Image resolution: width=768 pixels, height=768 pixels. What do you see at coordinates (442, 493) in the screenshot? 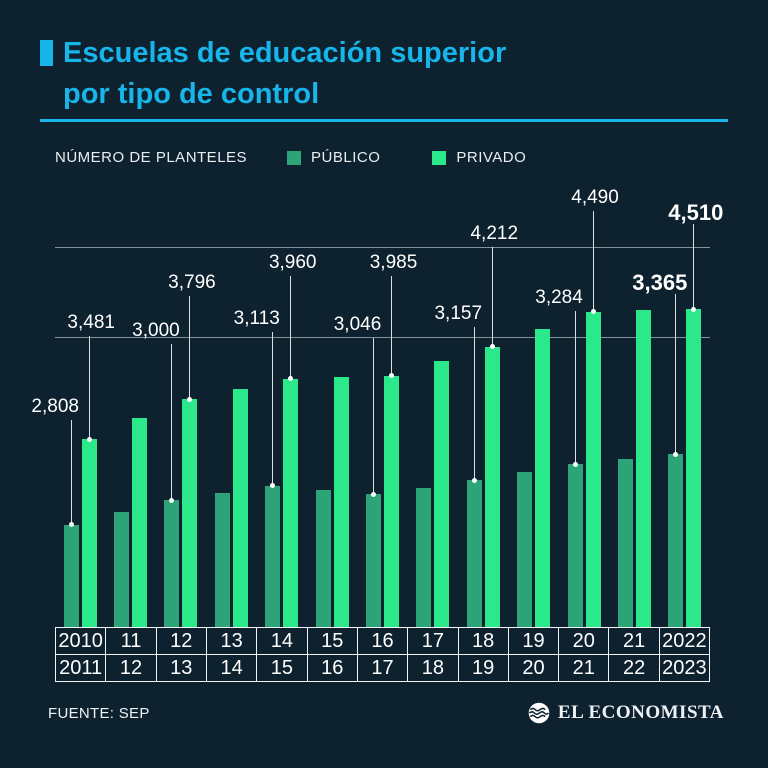
I see `bar-privado-2017-2018` at bounding box center [442, 493].